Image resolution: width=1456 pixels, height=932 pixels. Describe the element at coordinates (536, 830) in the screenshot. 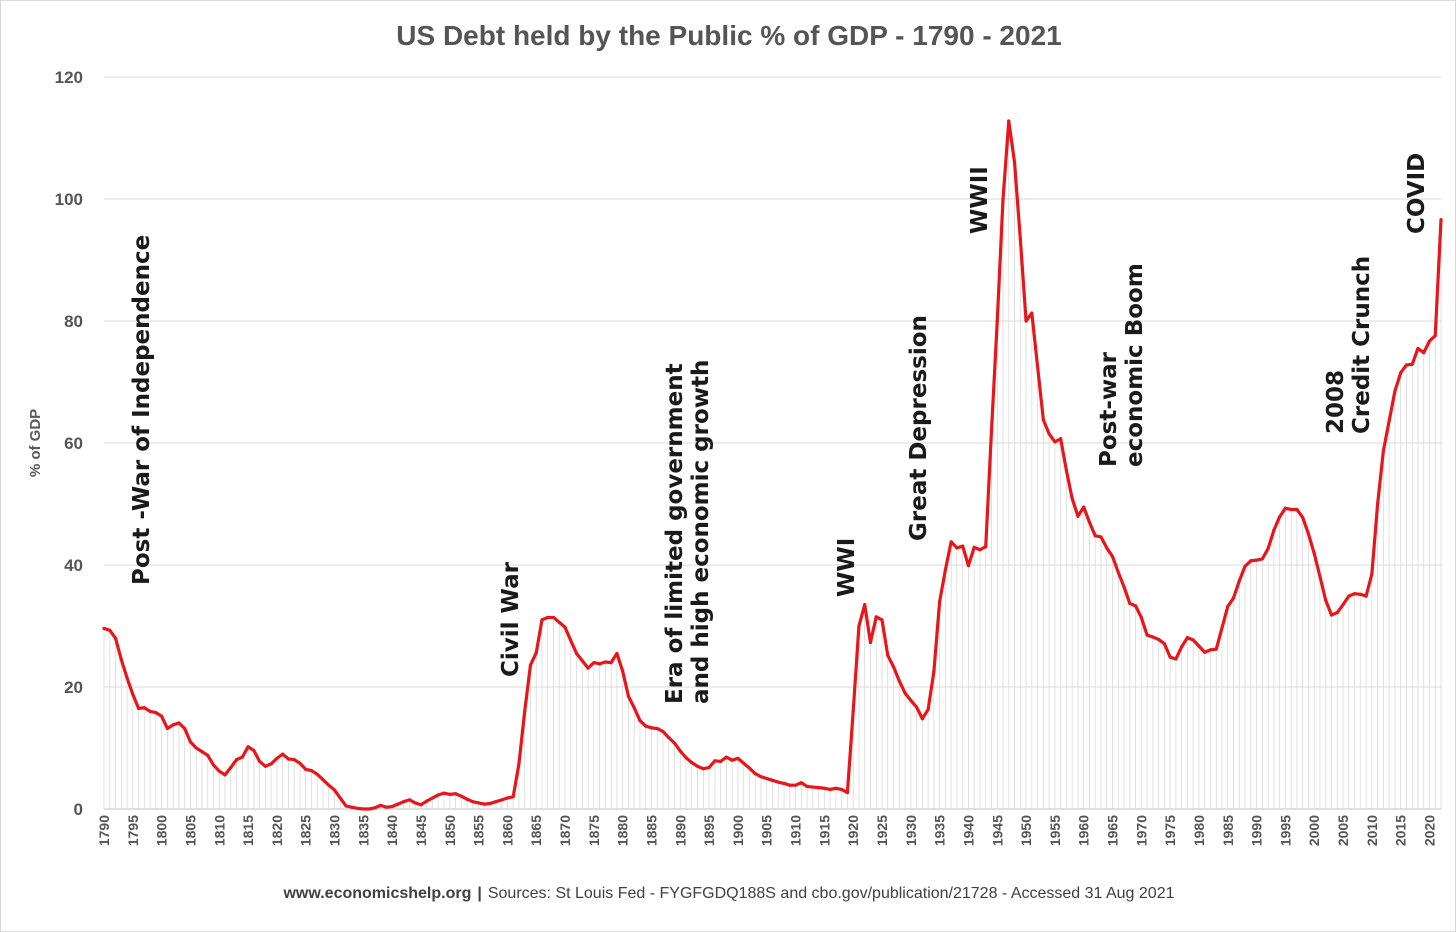

I see `x-tick-label: 1865` at that location.